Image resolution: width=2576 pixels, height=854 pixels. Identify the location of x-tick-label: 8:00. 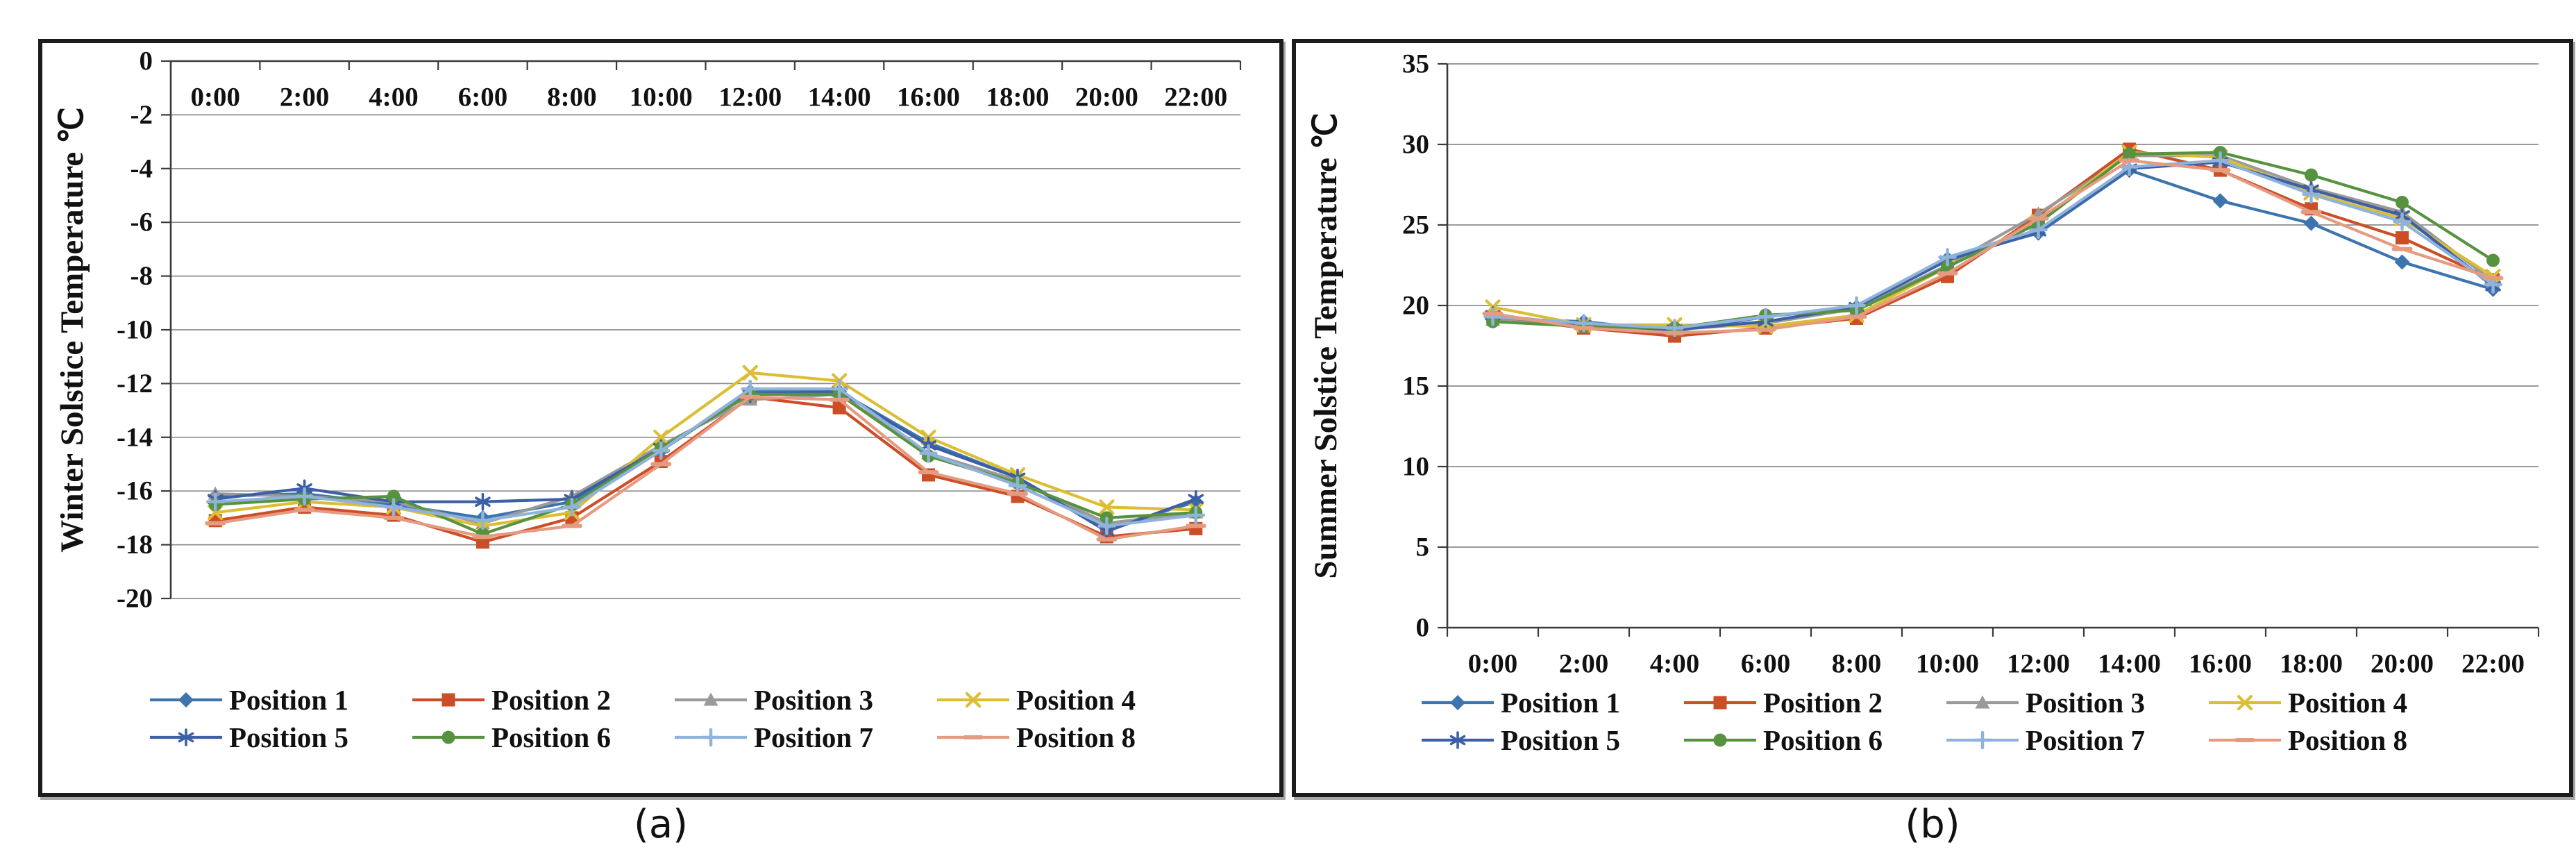
(572, 98).